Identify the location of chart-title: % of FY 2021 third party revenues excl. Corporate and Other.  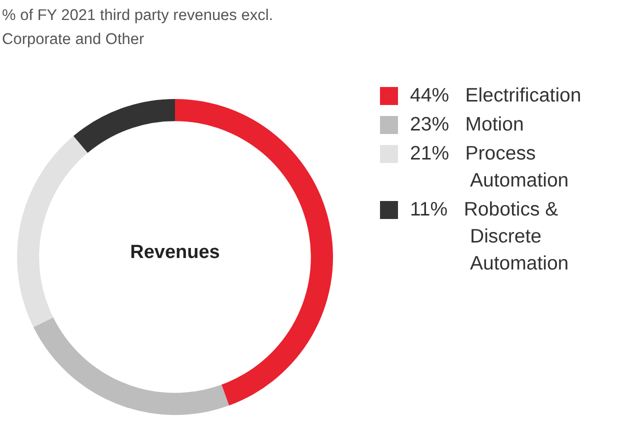
(138, 28).